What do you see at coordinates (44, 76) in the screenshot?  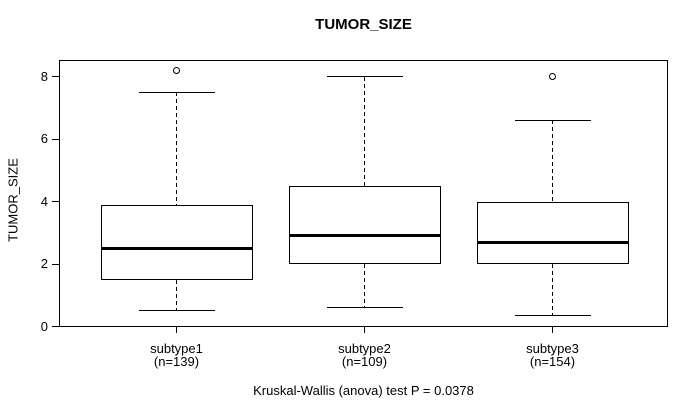 I see `y-axis-tick-label: 8` at bounding box center [44, 76].